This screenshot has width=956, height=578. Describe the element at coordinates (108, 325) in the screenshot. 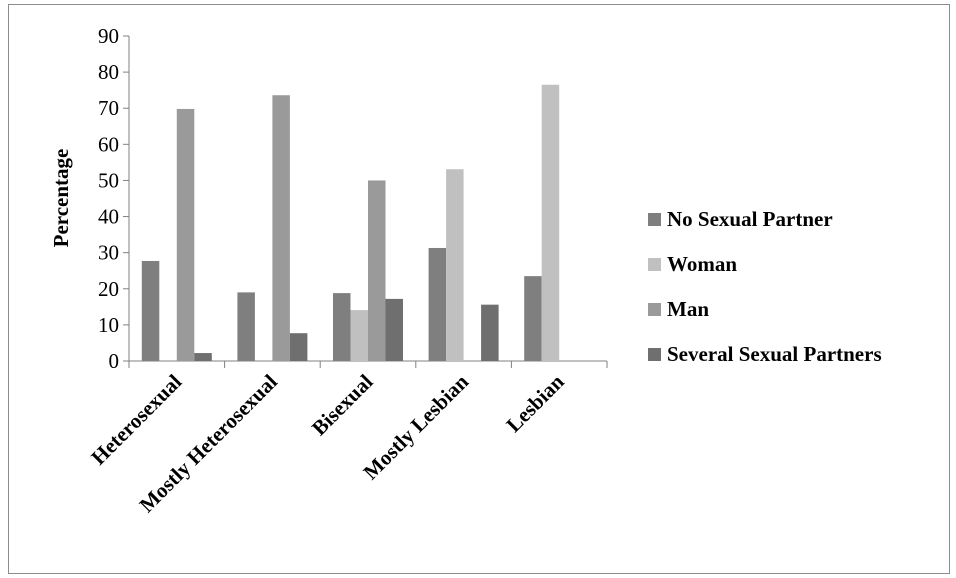

I see `y-tick-label: 10` at that location.